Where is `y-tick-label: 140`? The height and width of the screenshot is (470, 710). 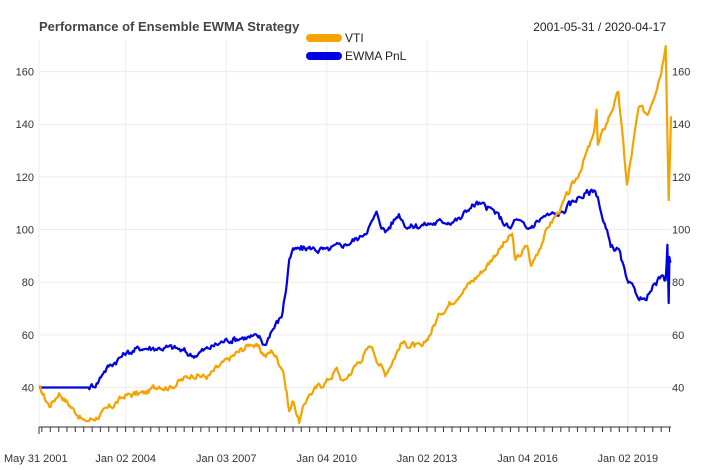 y-tick-label: 140 is located at coordinates (25, 125).